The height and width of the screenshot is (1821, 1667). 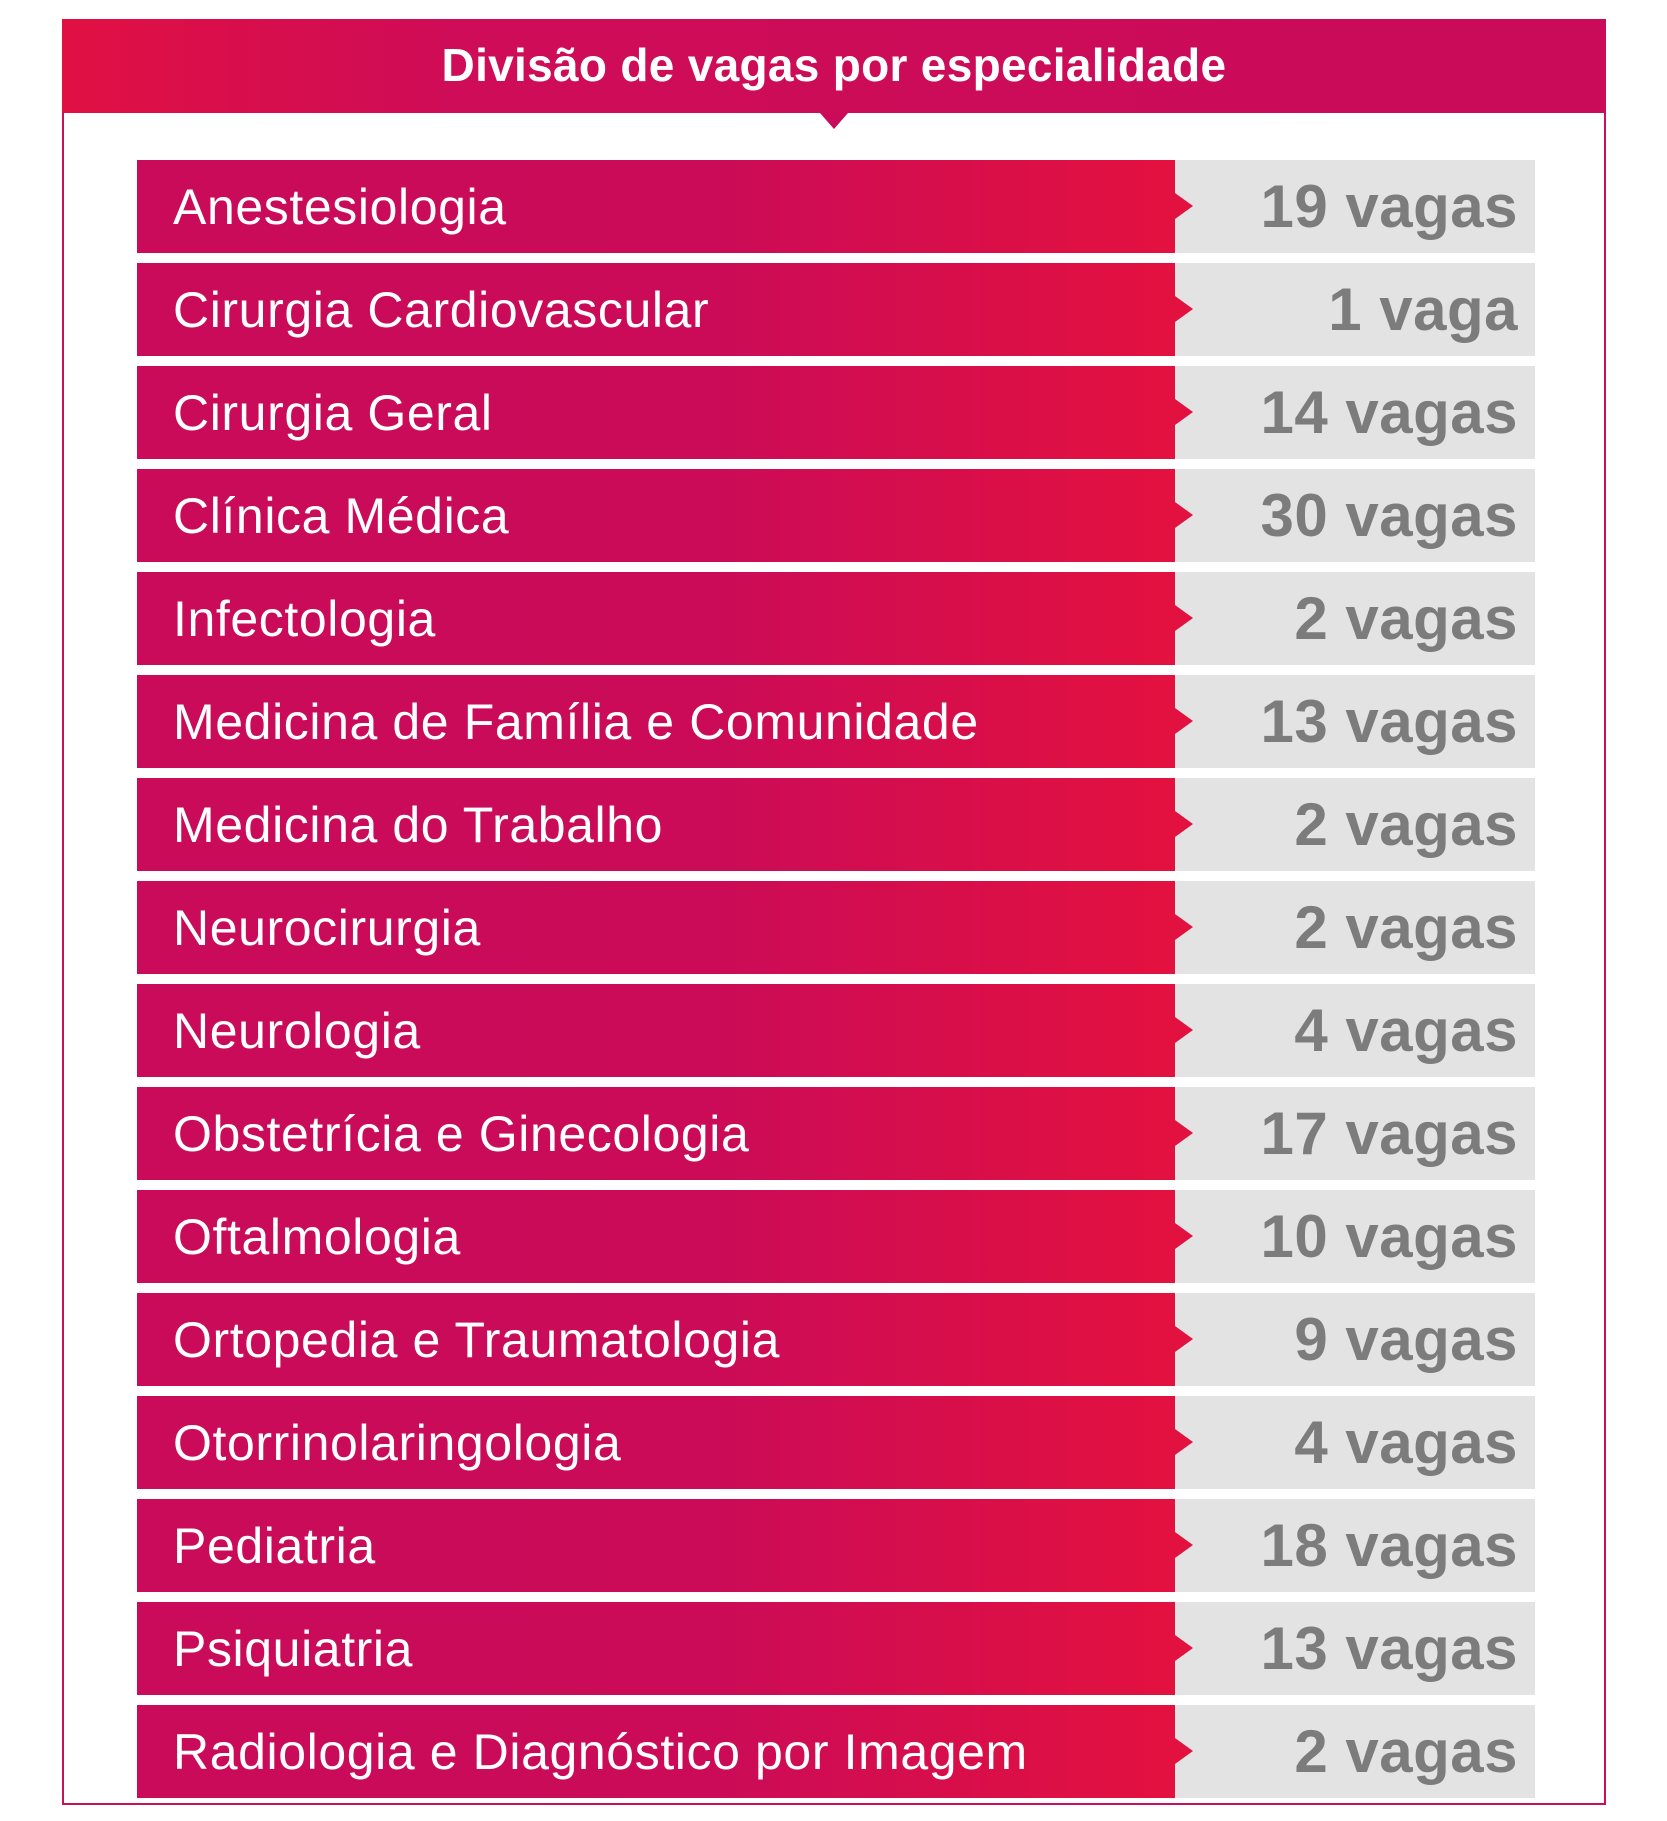 I want to click on specialty-cell: Neurologia, so click(x=656, y=1030).